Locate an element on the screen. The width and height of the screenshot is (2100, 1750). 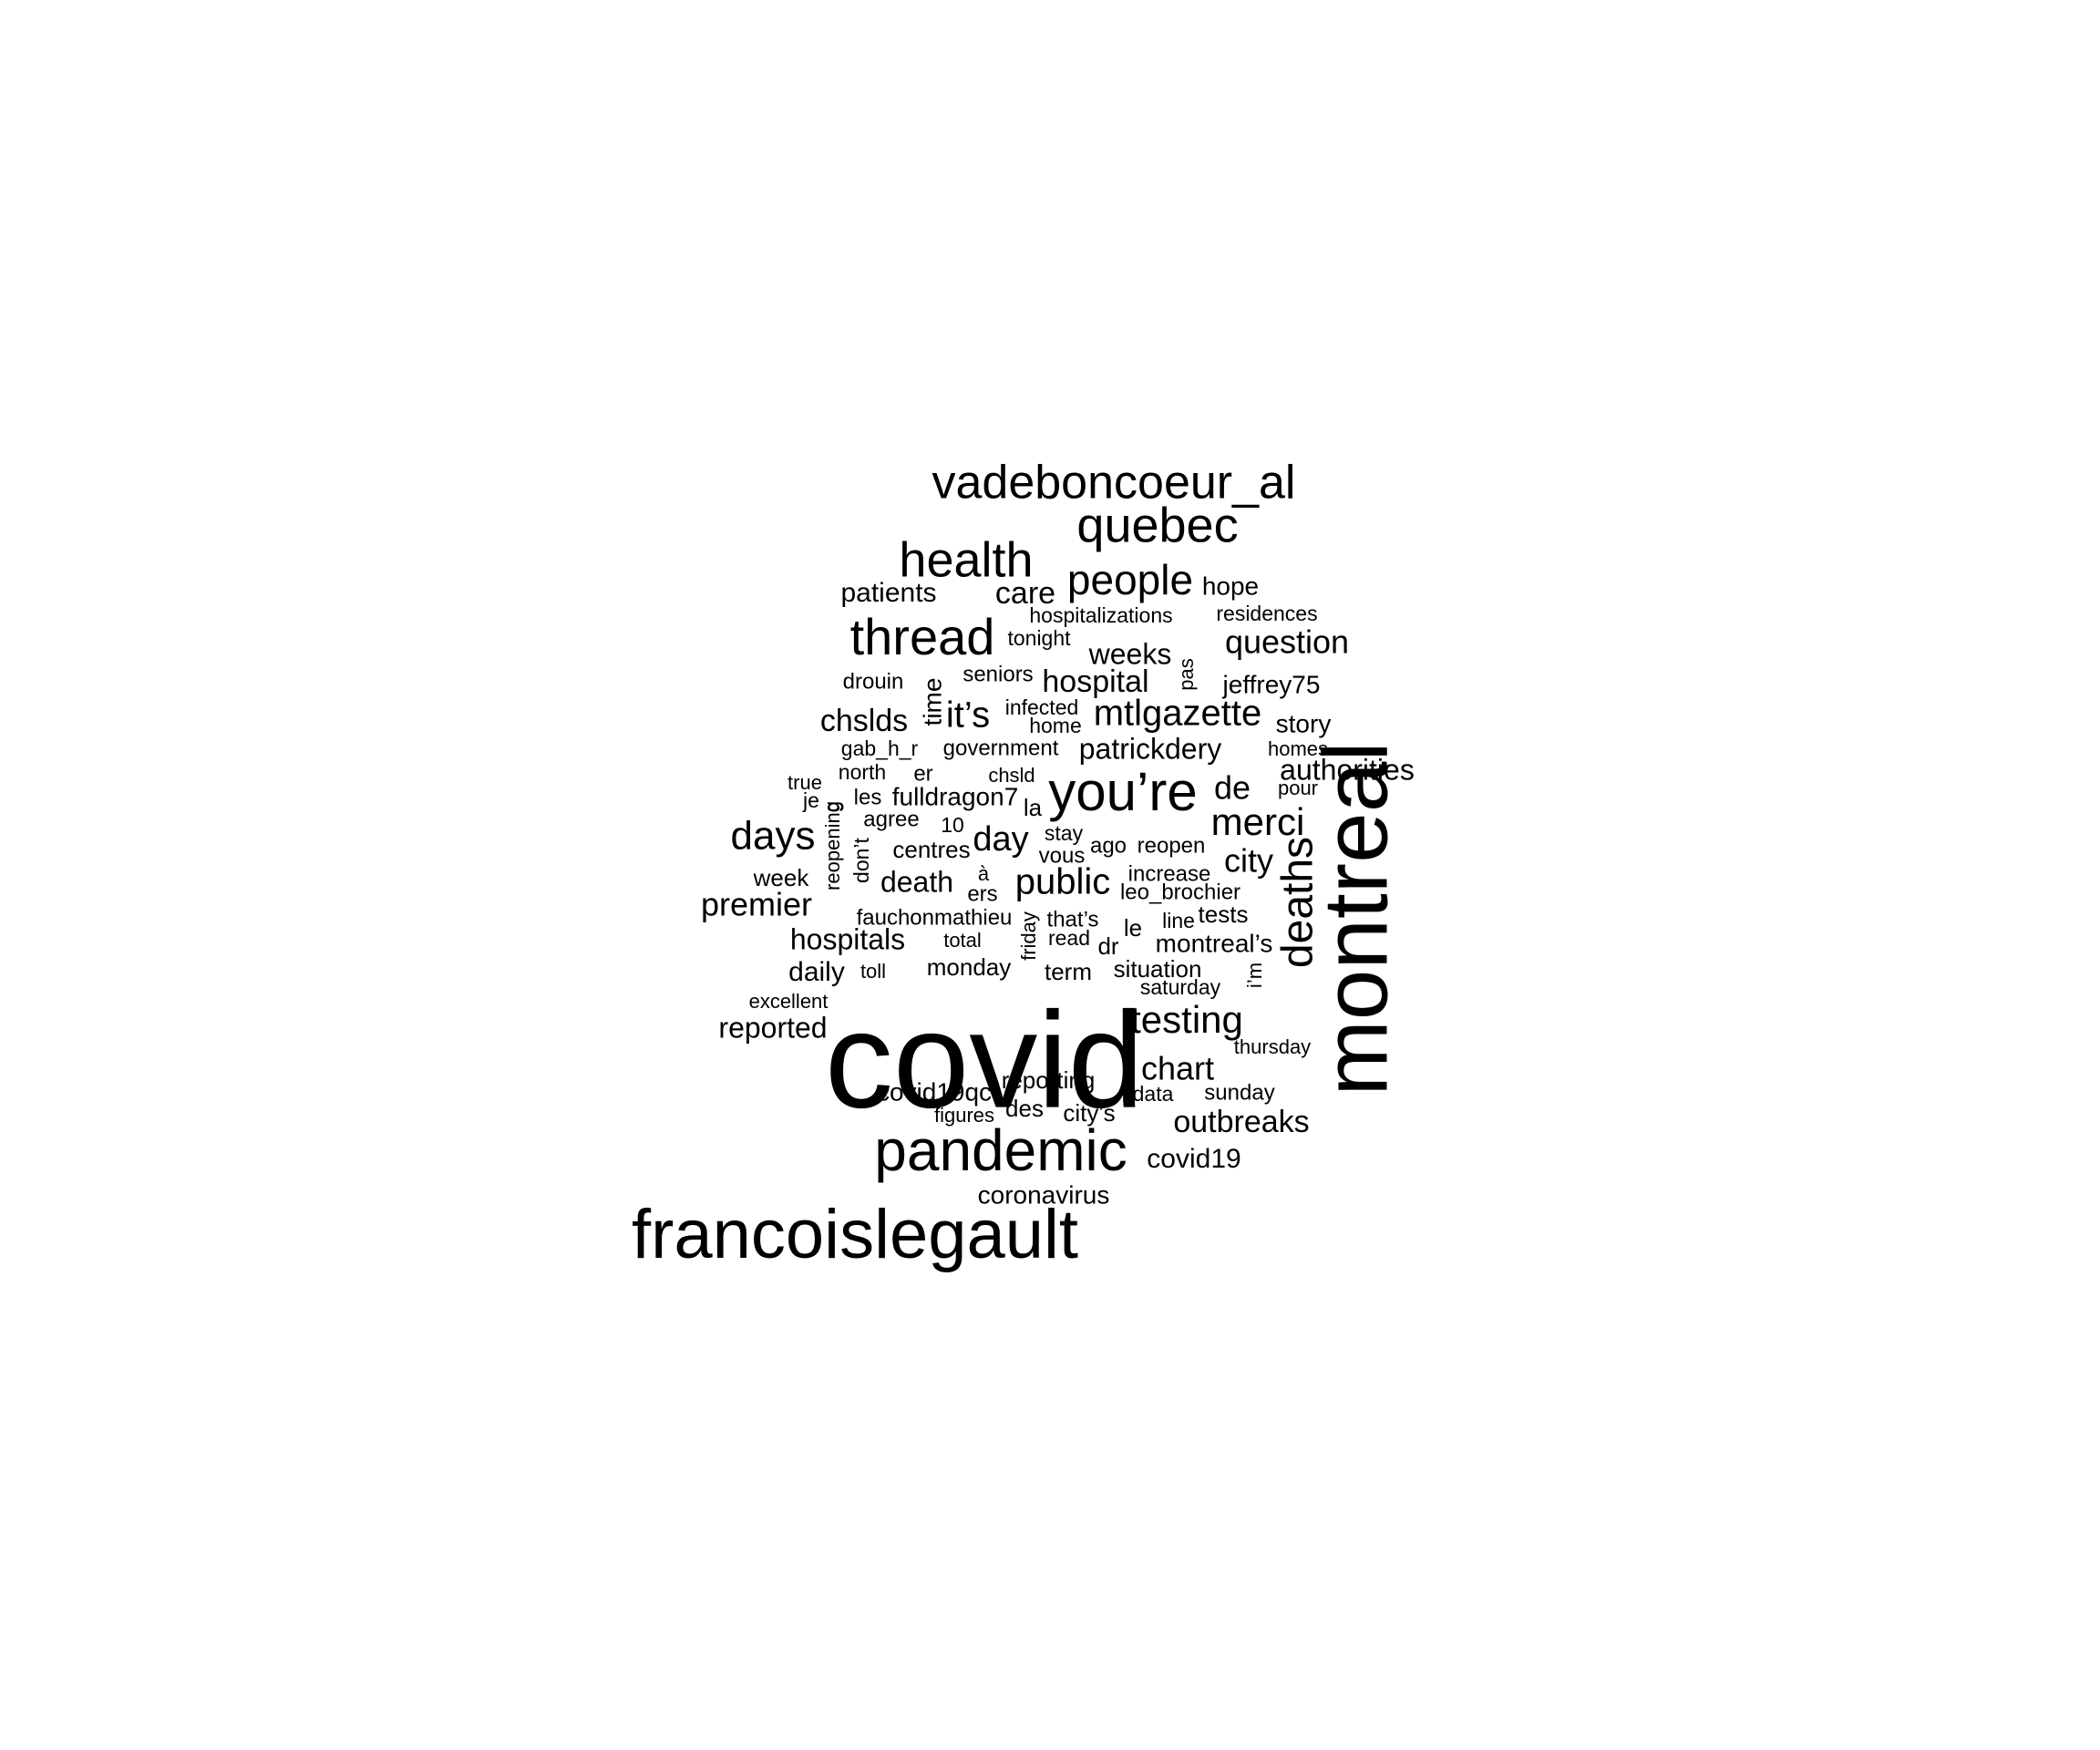
cloud-word-69: that’s is located at coordinates (1073, 920).